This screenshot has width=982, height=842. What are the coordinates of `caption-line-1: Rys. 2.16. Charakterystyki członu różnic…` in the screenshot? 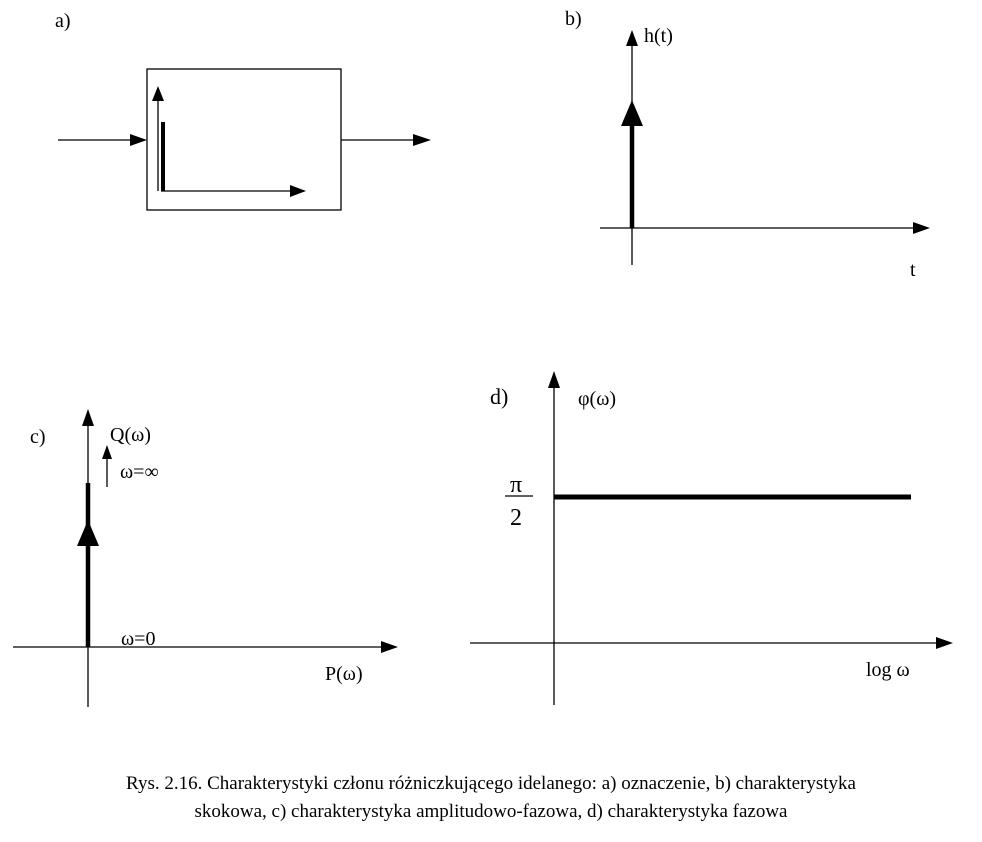 It's located at (491, 783).